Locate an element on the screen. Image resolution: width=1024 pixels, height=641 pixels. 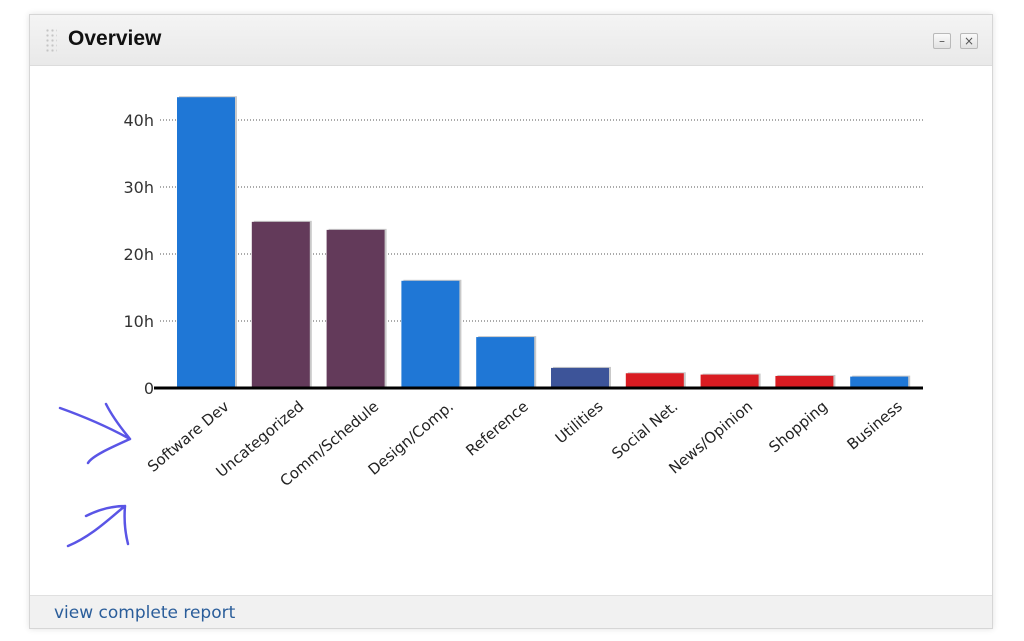
bar-software-dev is located at coordinates (206, 242).